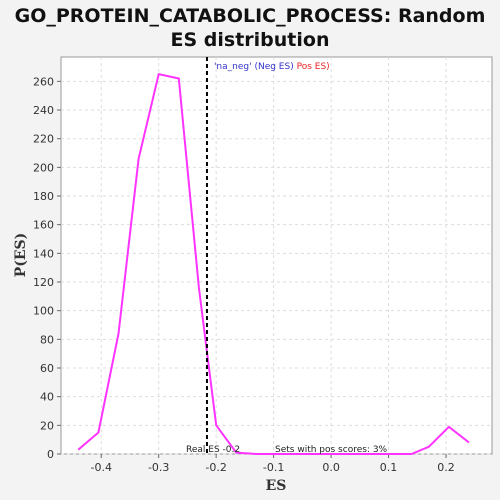 The image size is (500, 500). Describe the element at coordinates (43, 282) in the screenshot. I see `y-tick-label: 120` at that location.